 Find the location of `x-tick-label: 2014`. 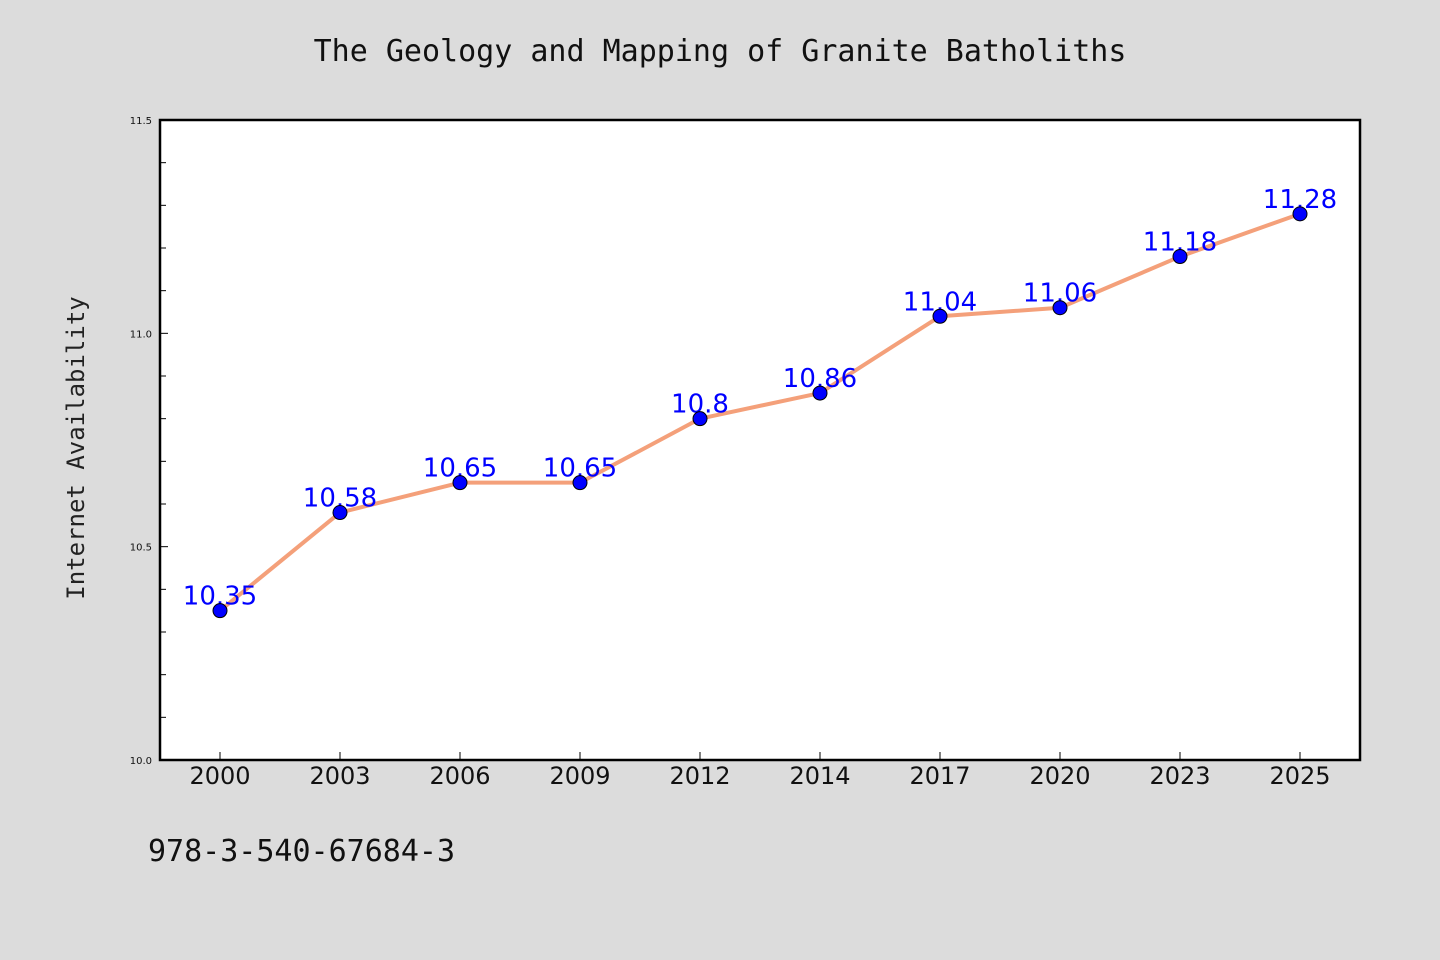

x-tick-label: 2014 is located at coordinates (819, 776).